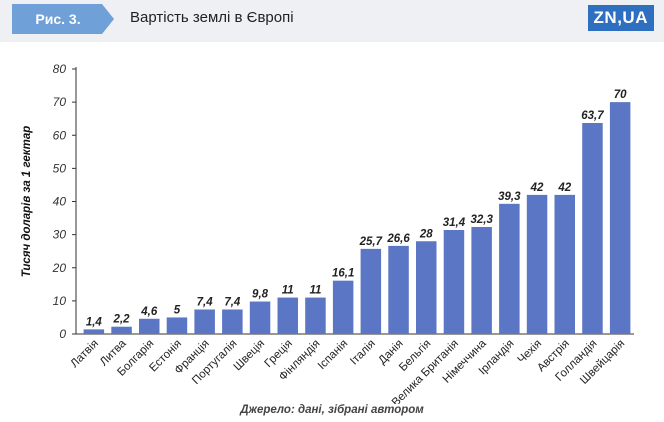 This screenshot has height=422, width=664. I want to click on zn-ua-logo: ZN,UA, so click(620, 18).